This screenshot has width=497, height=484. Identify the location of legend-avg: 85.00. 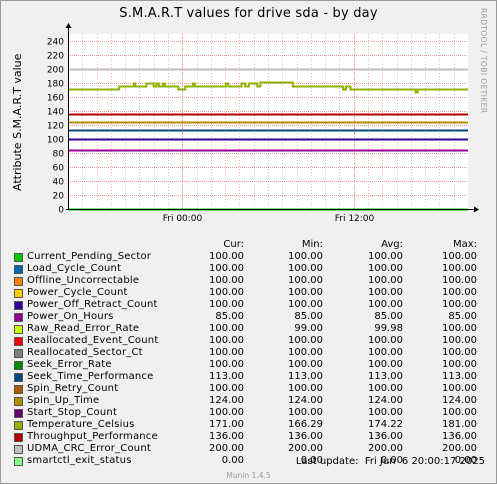
(388, 316).